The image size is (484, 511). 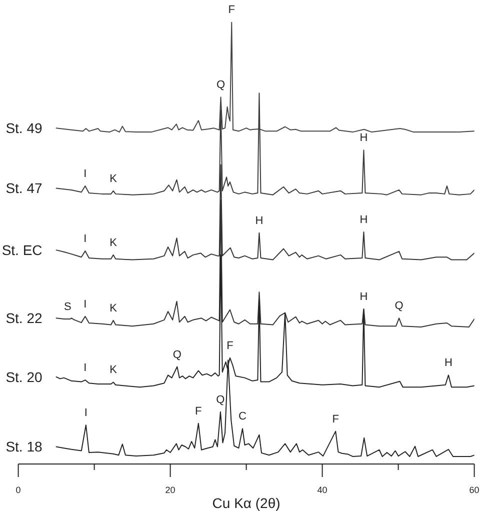 I want to click on x-tick-label: 60, so click(x=474, y=490).